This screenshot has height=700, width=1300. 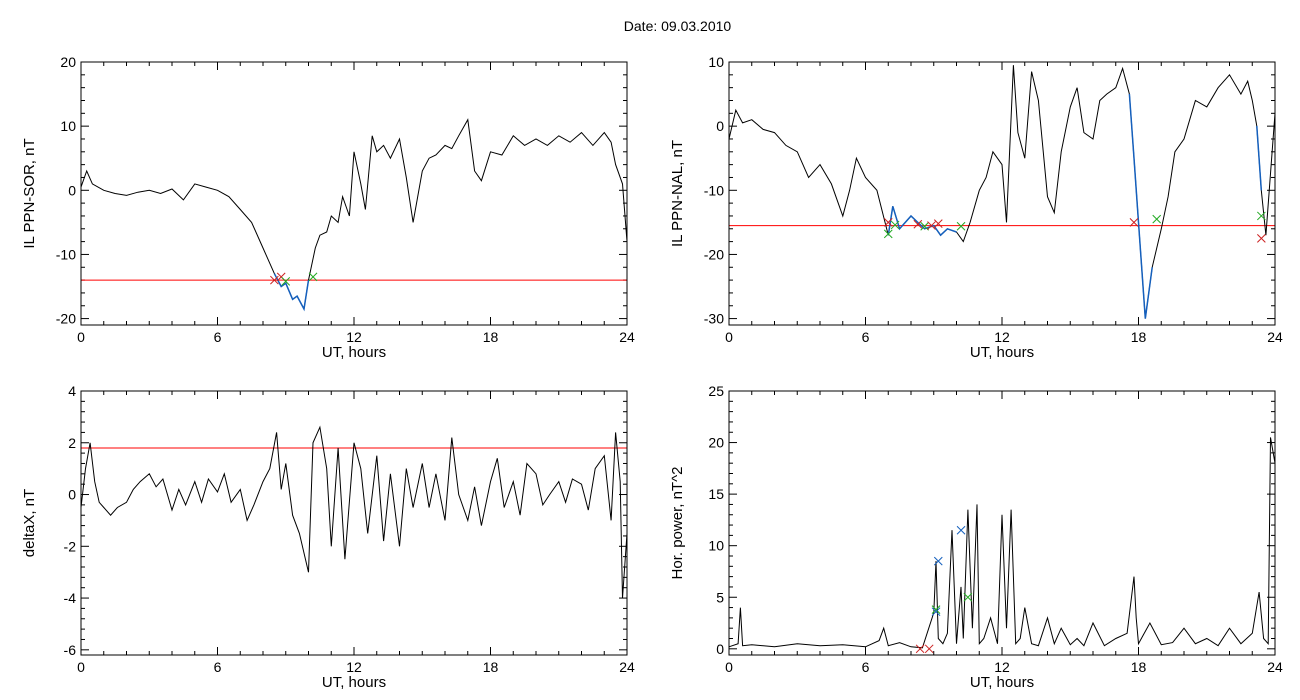 I want to click on y-tick-label: -4, so click(x=70, y=598).